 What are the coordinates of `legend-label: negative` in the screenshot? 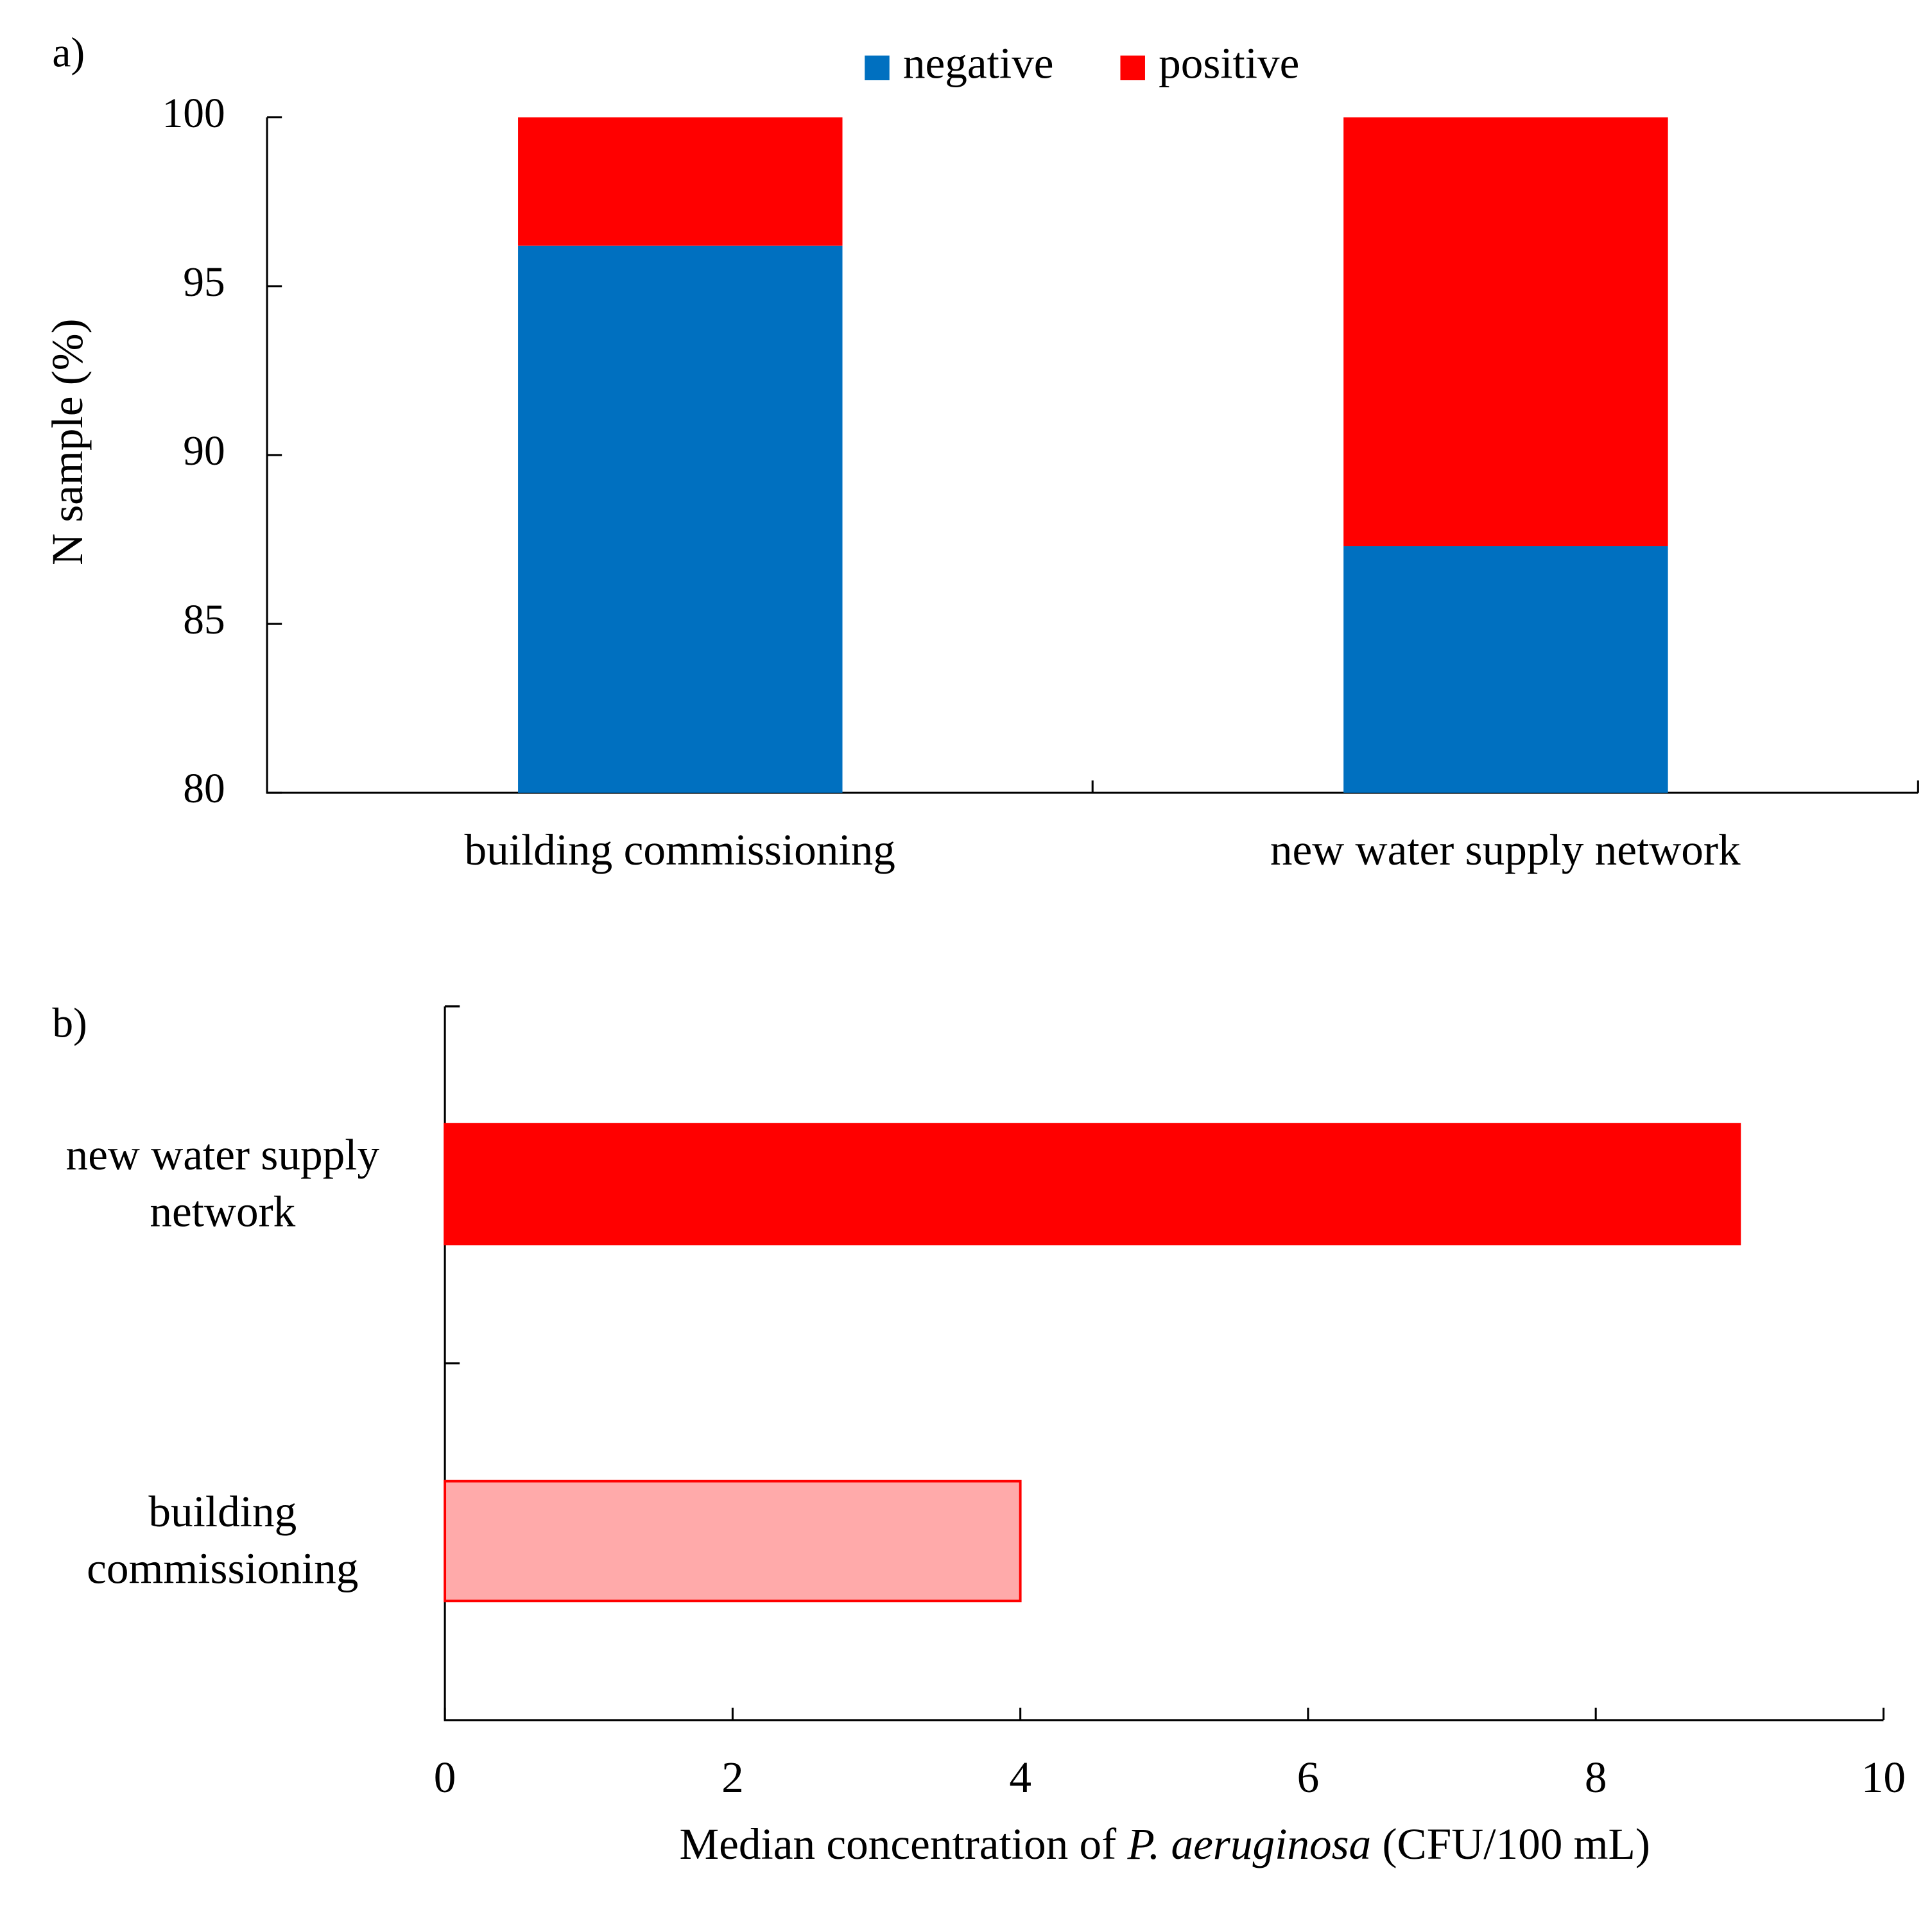 It's located at (978, 63).